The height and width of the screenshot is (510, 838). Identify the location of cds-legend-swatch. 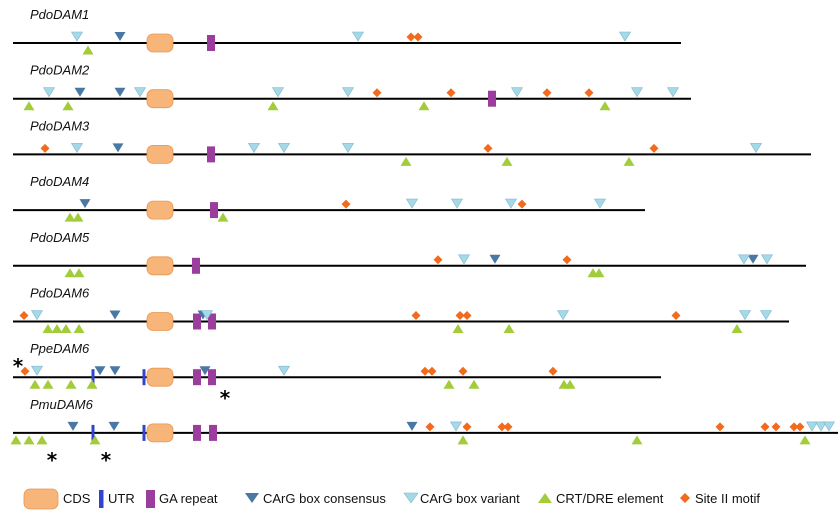
(41, 499).